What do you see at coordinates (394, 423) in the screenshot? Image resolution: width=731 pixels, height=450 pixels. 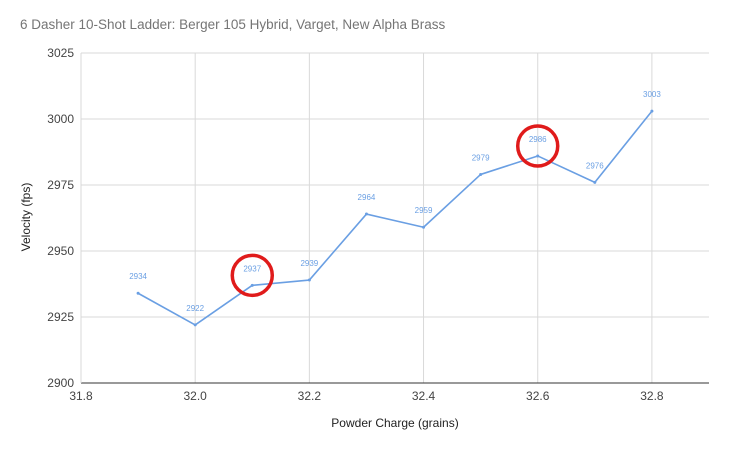 I see `x-axis-label: Powder Charge (grains)` at bounding box center [394, 423].